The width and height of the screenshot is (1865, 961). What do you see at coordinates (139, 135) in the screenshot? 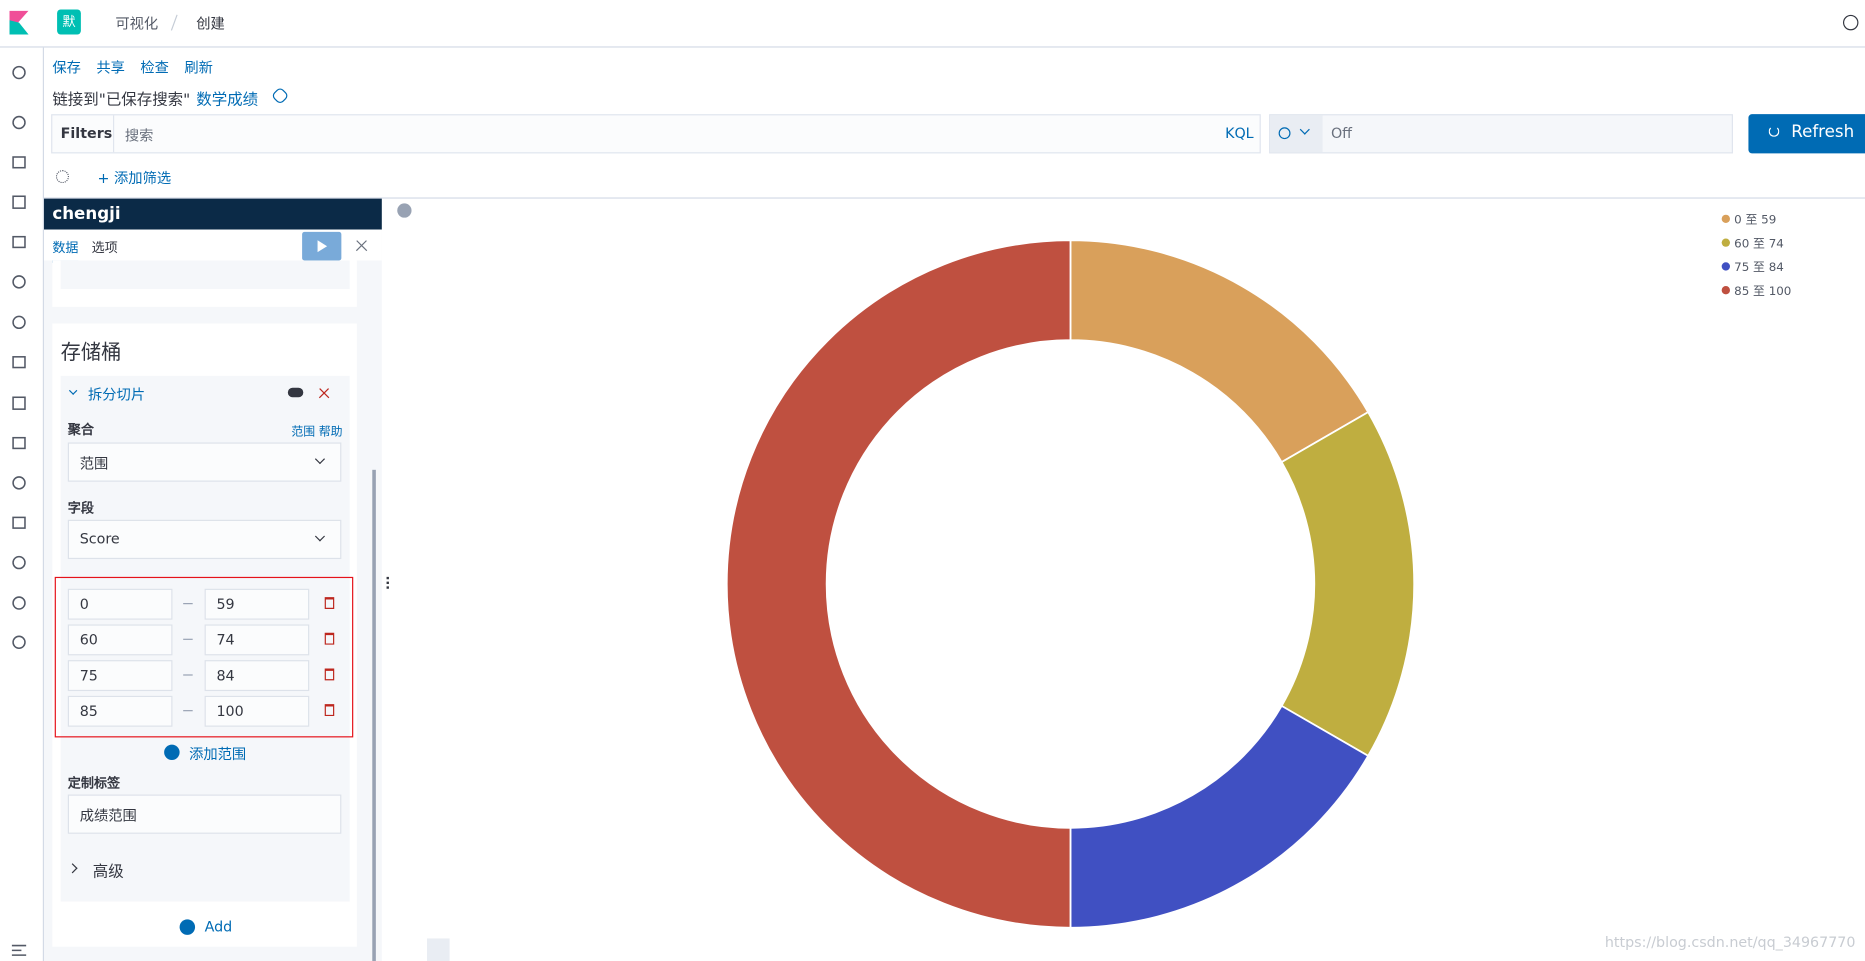
I see `search-input: 搜索` at bounding box center [139, 135].